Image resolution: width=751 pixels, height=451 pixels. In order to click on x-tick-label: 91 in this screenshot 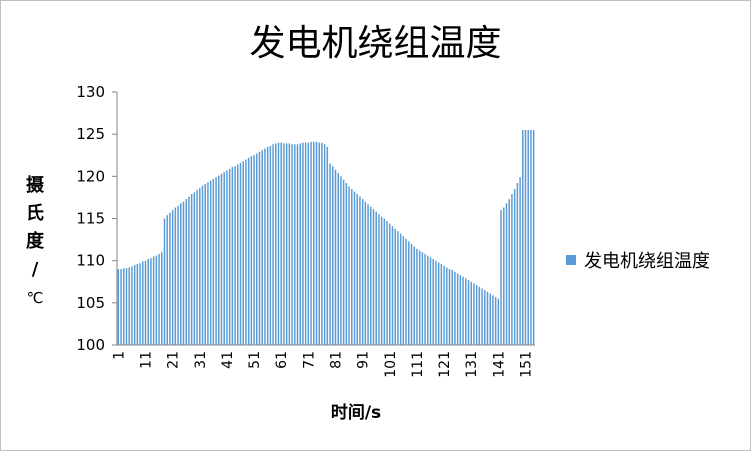, I will do `click(364, 360)`.